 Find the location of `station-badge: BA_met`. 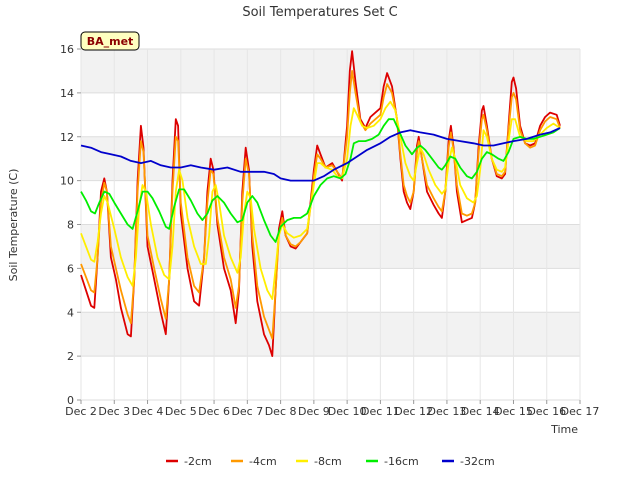

station-badge: BA_met is located at coordinates (110, 41).